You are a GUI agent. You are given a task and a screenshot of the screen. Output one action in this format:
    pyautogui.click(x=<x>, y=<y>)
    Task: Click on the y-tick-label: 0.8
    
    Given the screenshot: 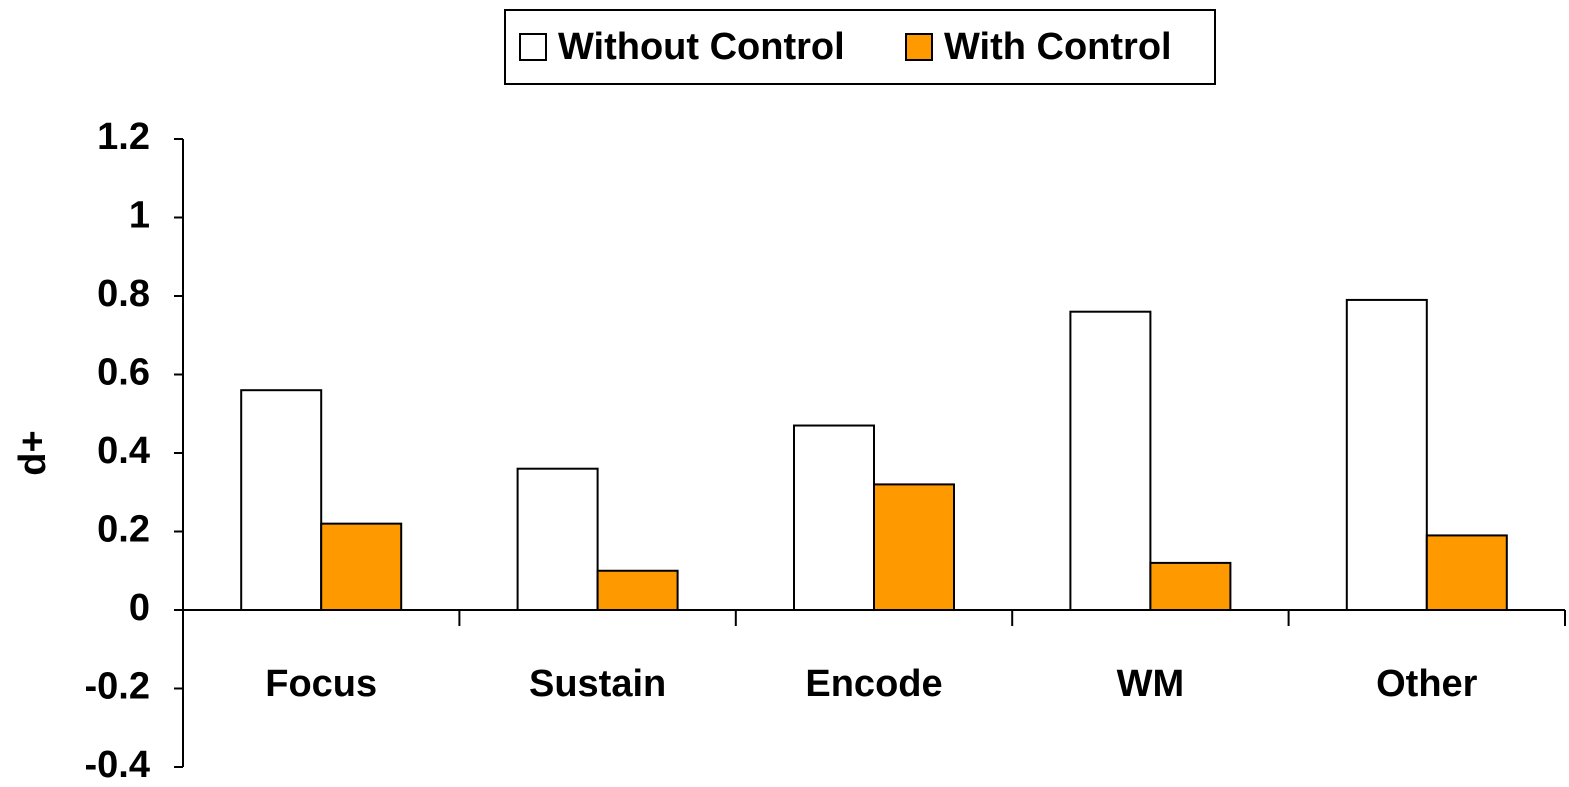 What is the action you would take?
    pyautogui.click(x=123, y=294)
    